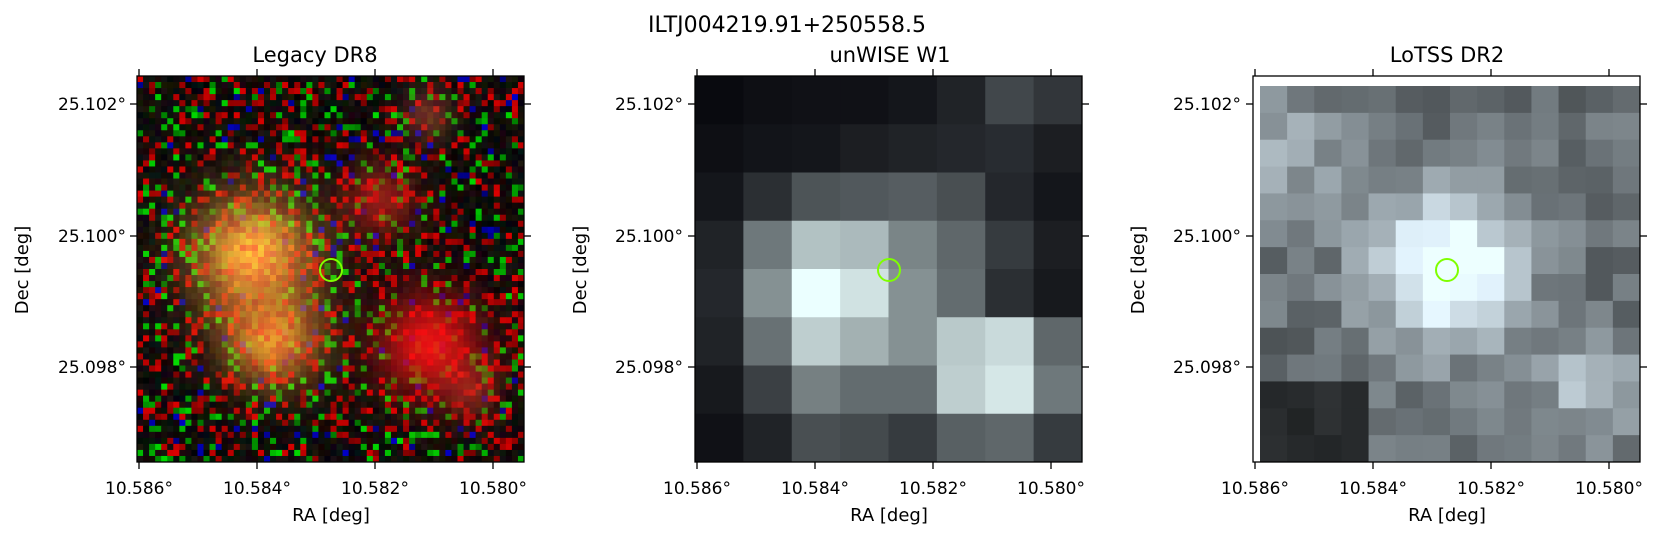 The width and height of the screenshot is (1665, 543). What do you see at coordinates (787, 25) in the screenshot?
I see `figure-suptitle: ILTJ004219.91+250558.5` at bounding box center [787, 25].